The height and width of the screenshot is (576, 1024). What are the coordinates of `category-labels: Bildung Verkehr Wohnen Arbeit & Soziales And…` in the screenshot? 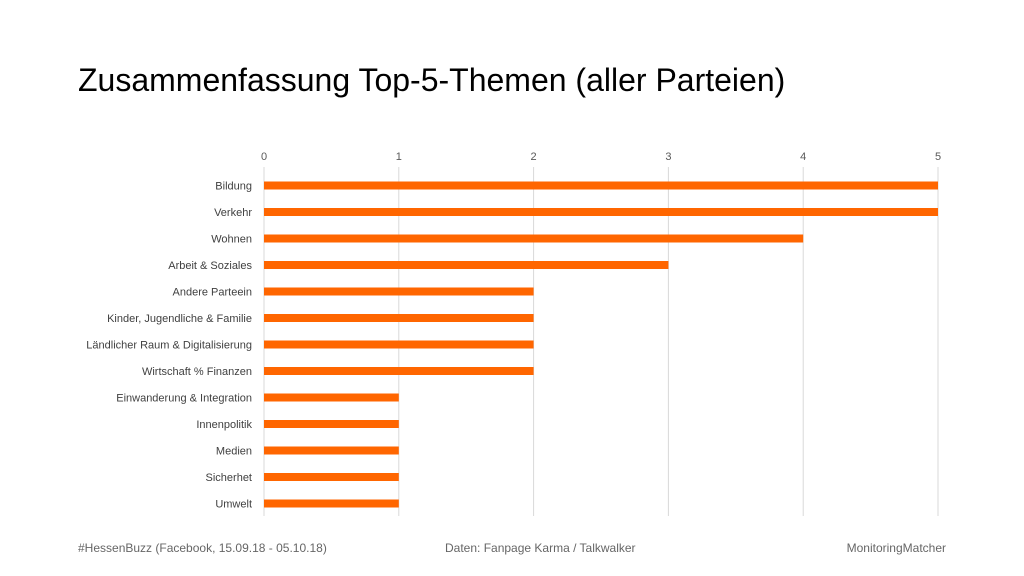 It's located at (169, 346).